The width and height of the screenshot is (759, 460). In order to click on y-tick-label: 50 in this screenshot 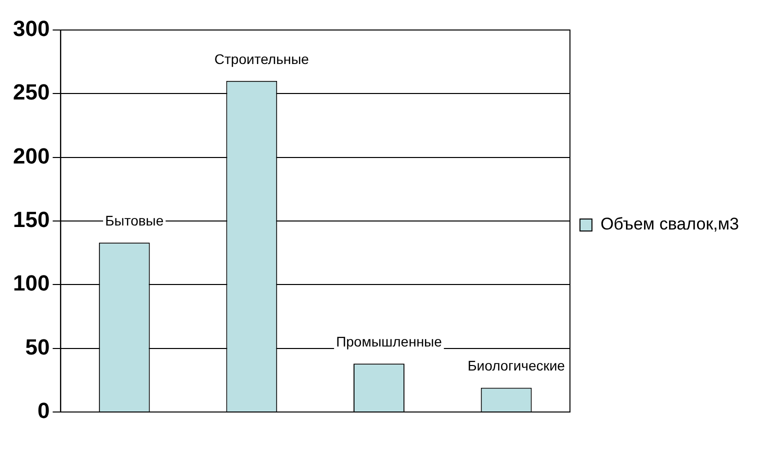, I will do `click(37, 347)`.